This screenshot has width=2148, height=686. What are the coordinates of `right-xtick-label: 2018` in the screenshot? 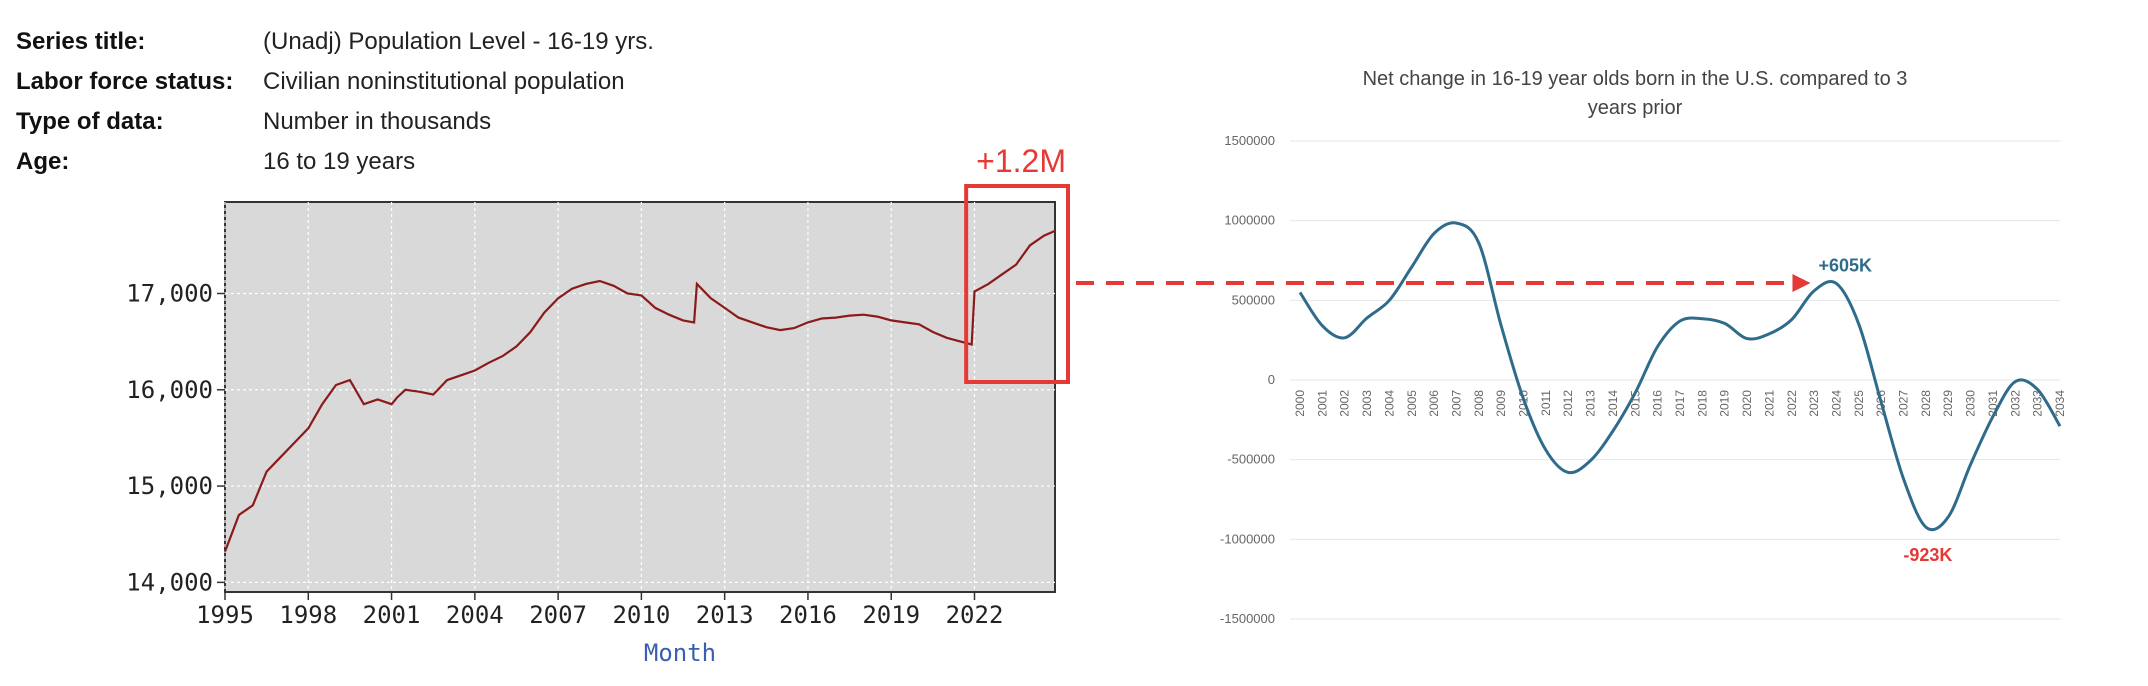 It's located at (1702, 403).